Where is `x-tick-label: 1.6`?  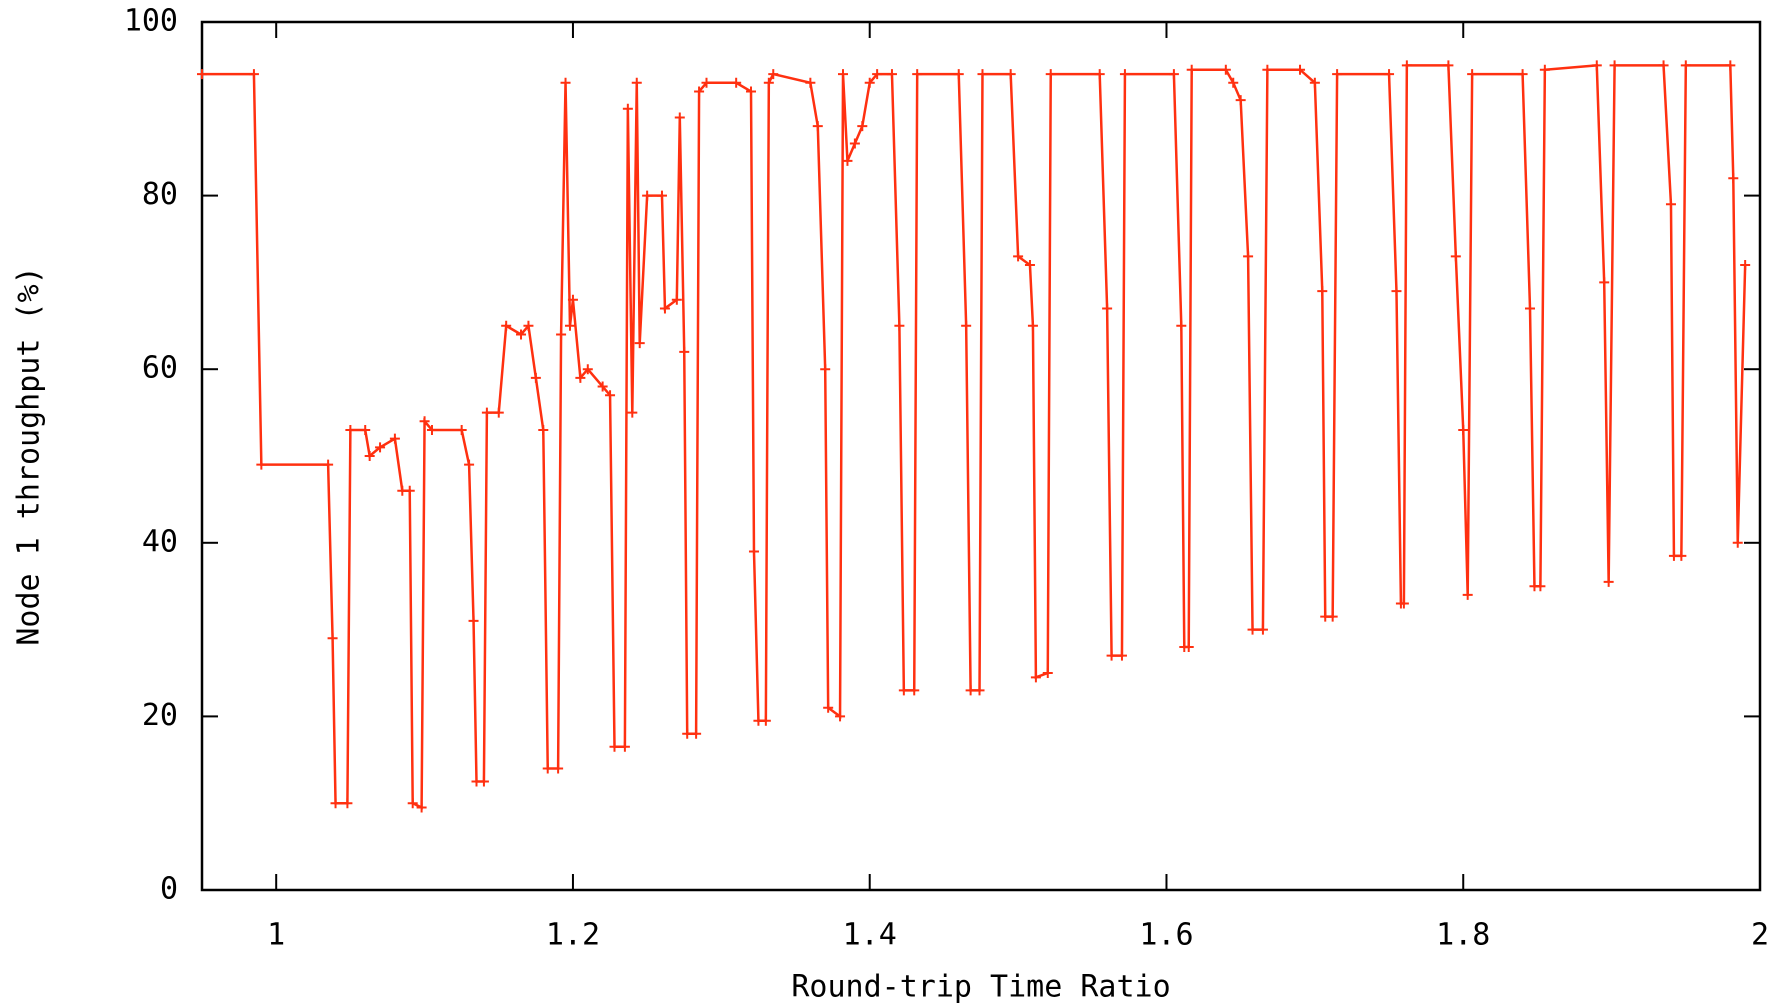 x-tick-label: 1.6 is located at coordinates (1166, 935).